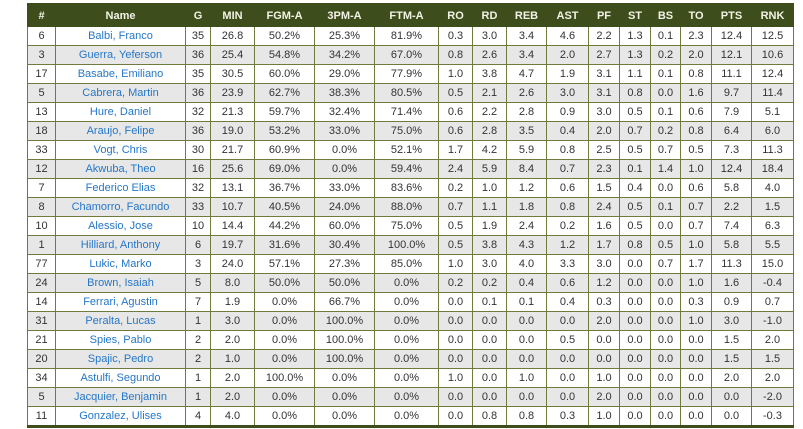 The width and height of the screenshot is (803, 429). Describe the element at coordinates (120, 226) in the screenshot. I see `player-name-link: Alessio, Jose` at that location.